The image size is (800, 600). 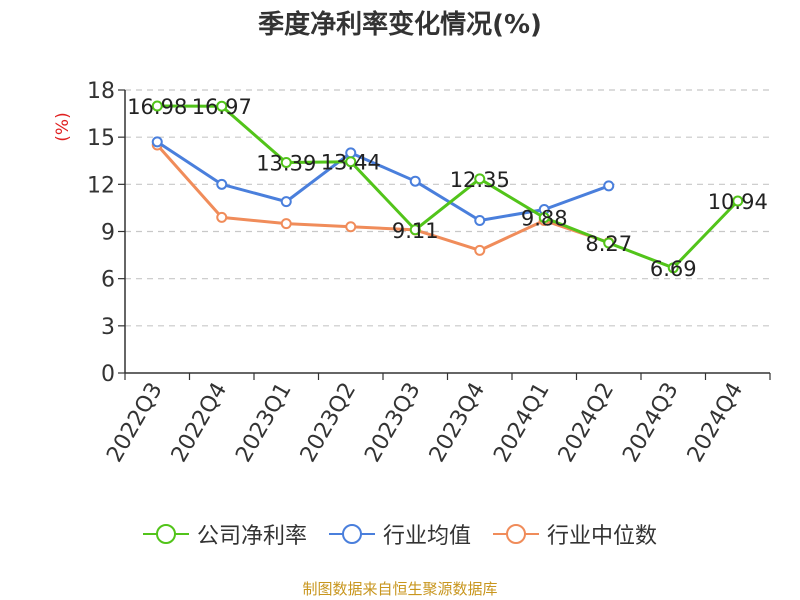 What do you see at coordinates (650, 423) in the screenshot?
I see `x-tick-label: 2024Q3` at bounding box center [650, 423].